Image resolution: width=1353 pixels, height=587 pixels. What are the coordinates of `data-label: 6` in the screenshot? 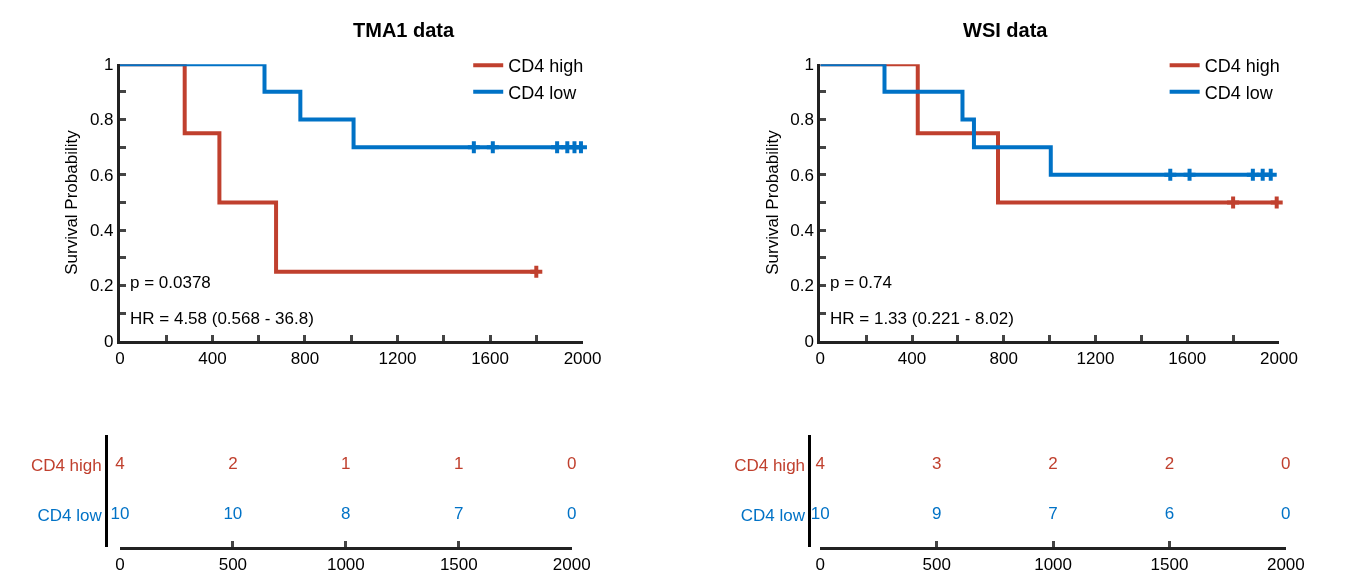 It's located at (1169, 513).